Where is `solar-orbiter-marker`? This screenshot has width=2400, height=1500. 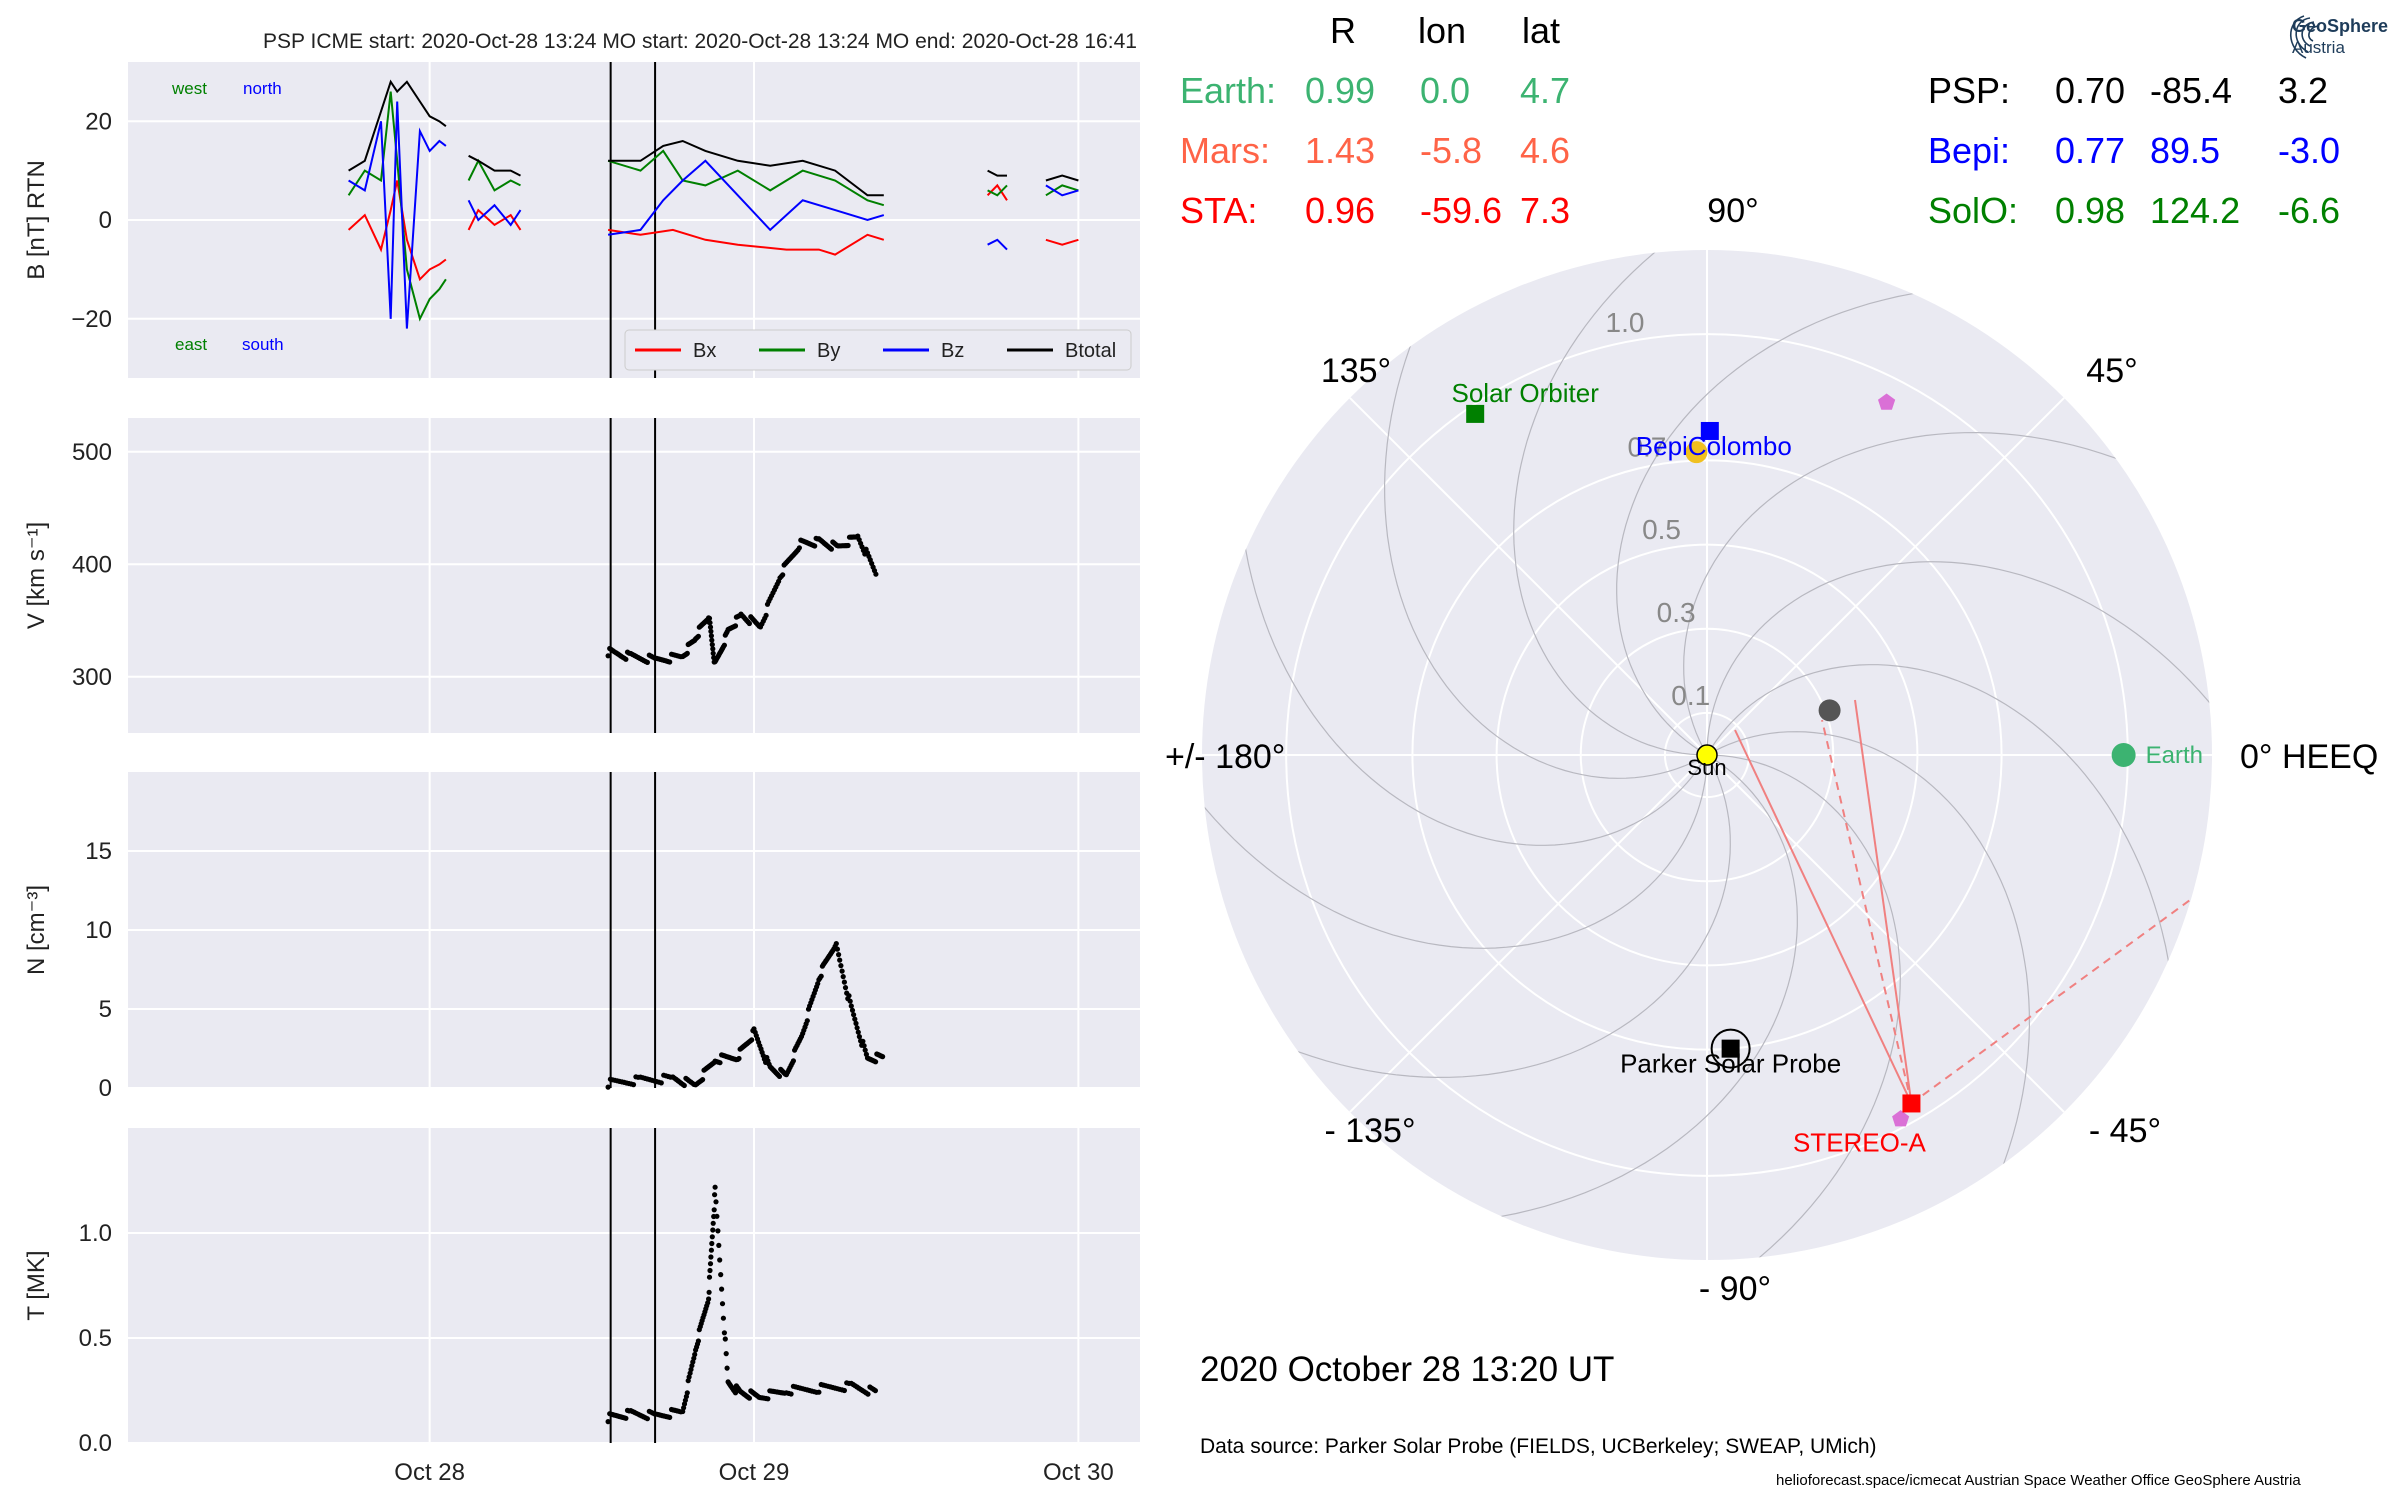
solar-orbiter-marker is located at coordinates (1475, 413).